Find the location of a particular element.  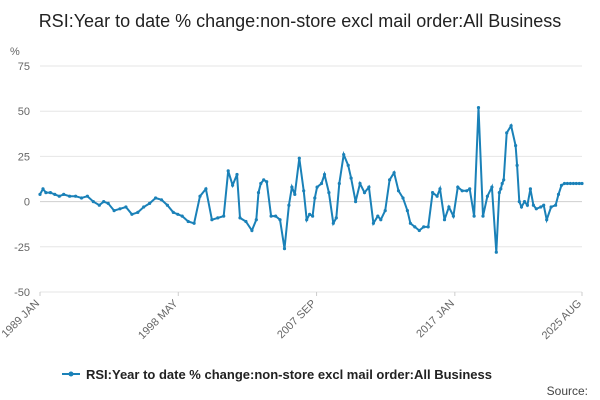

x-tick-label: 1998 MAY is located at coordinates (158, 319).